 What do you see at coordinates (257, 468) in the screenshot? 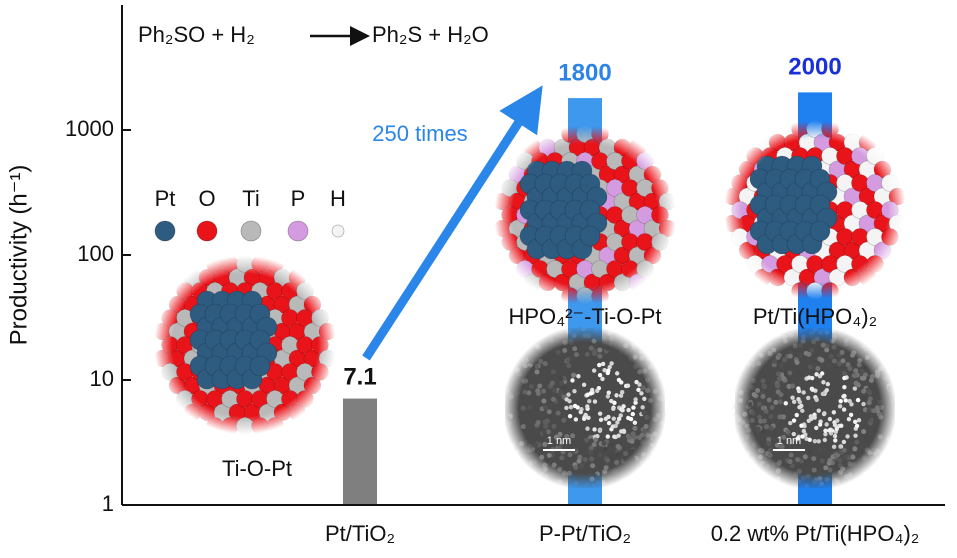
I see `structure-label: Ti-O-Pt` at bounding box center [257, 468].